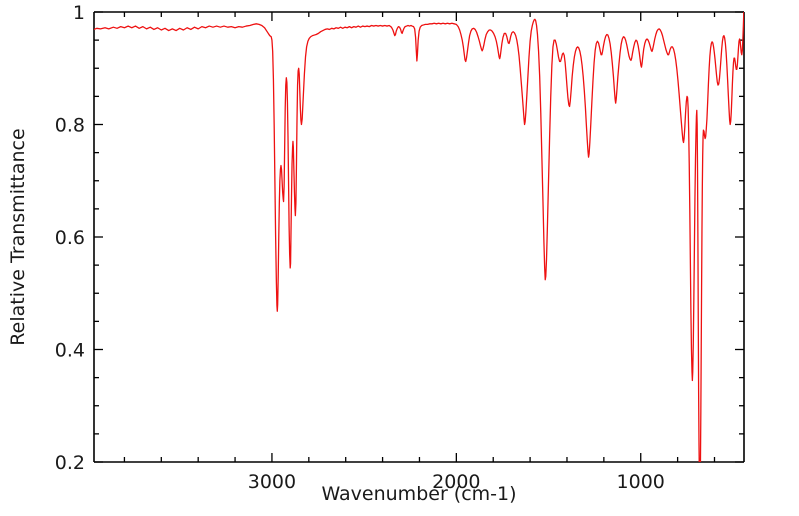  Describe the element at coordinates (70, 351) in the screenshot. I see `y-tick-label: 0.4` at that location.